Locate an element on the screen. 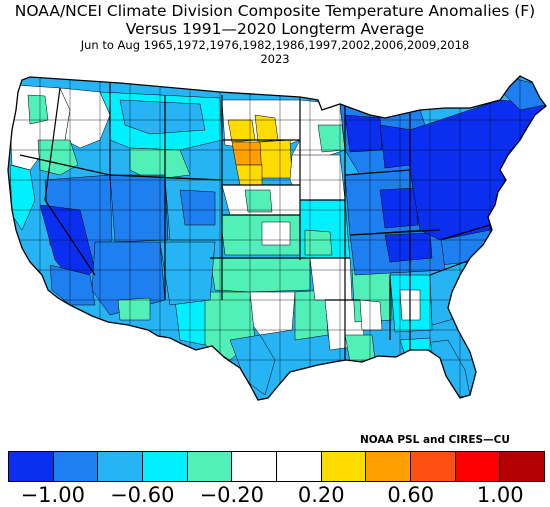 The height and width of the screenshot is (507, 550). region-colorado-cold is located at coordinates (197, 207).